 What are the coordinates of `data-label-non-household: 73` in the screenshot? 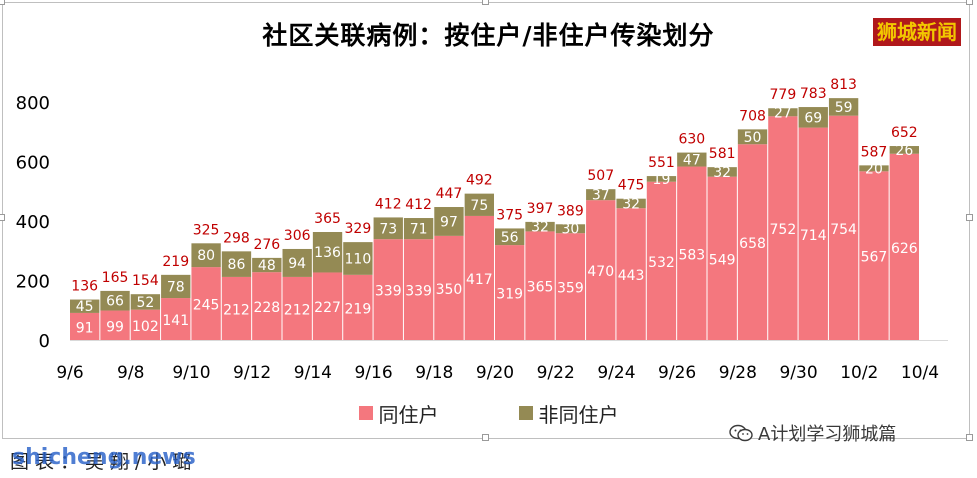 It's located at (388, 229).